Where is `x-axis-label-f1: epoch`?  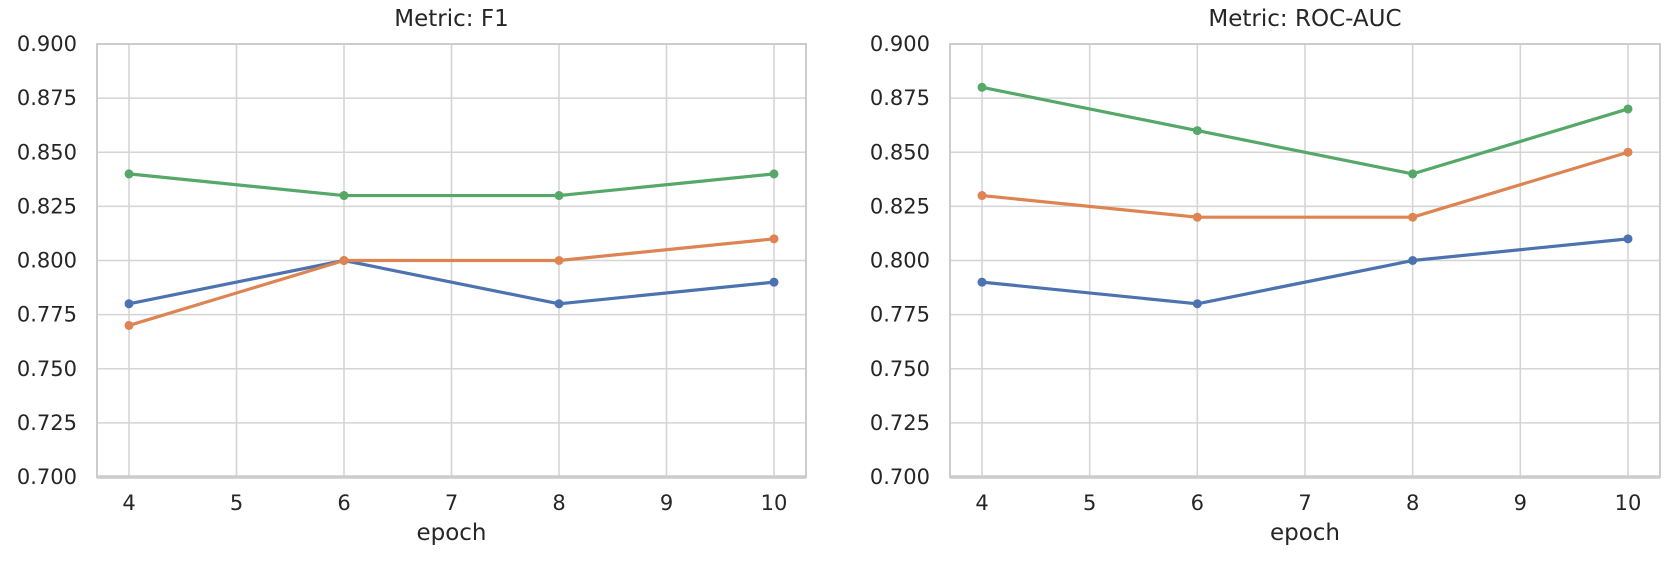
x-axis-label-f1: epoch is located at coordinates (451, 533).